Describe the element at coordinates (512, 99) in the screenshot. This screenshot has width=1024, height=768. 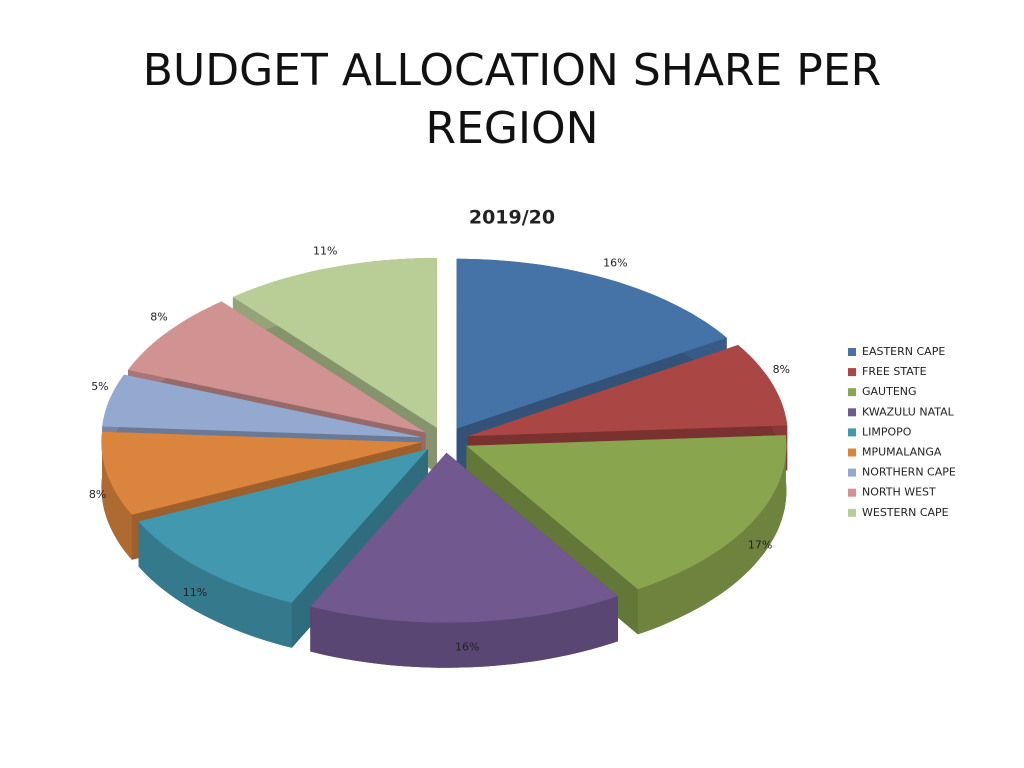
I see `slide-title: BUDGET ALLOCATION SHARE PER REGION` at that location.